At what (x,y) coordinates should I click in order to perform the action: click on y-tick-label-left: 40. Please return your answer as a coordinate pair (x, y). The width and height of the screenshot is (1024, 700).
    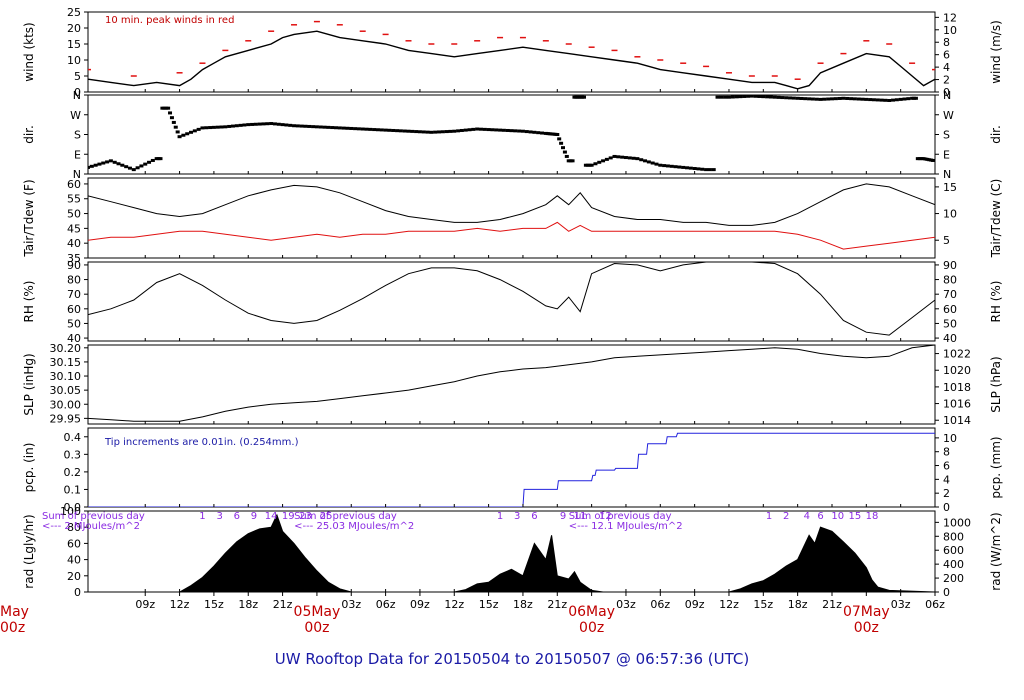
    Looking at the image, I should click on (74, 560).